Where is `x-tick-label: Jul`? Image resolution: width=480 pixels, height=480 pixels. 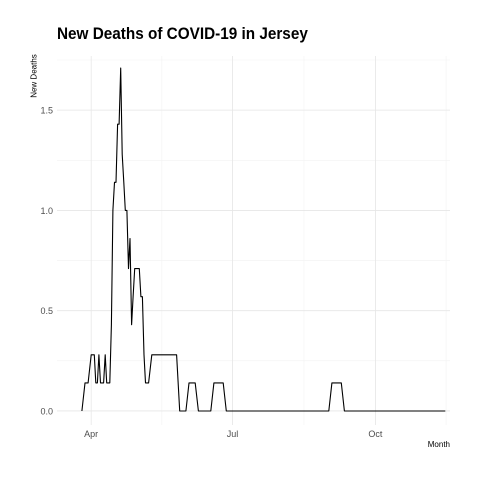 x-tick-label: Jul is located at coordinates (233, 434).